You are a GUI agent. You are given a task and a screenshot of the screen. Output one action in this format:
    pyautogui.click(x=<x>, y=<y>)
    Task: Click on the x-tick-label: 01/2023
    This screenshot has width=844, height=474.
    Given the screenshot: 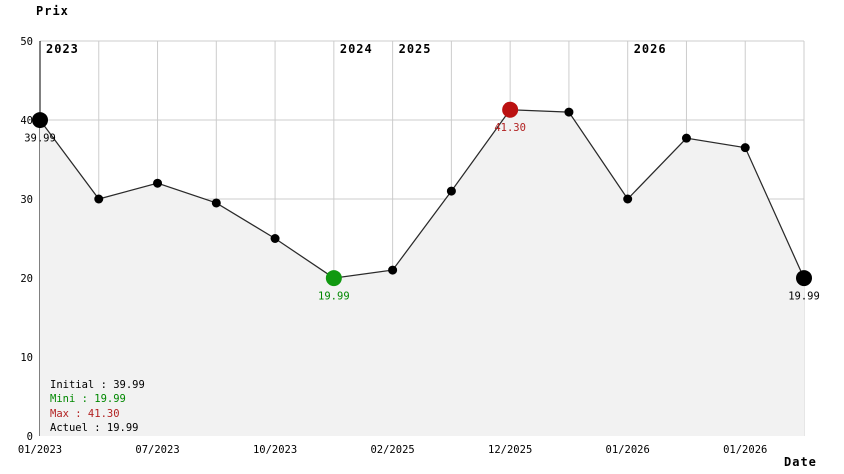 What is the action you would take?
    pyautogui.click(x=40, y=450)
    